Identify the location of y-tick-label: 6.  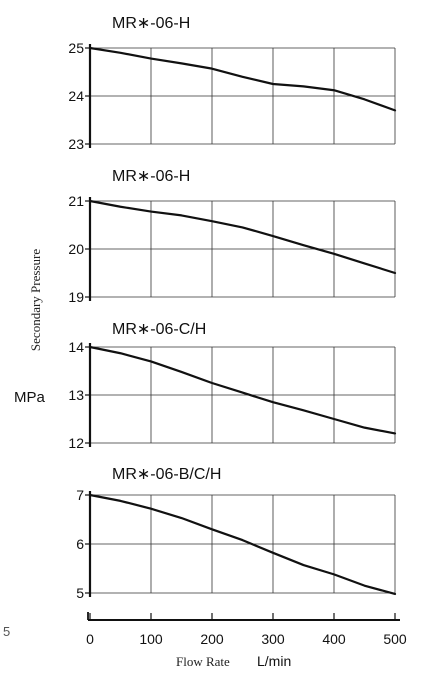
(80, 544).